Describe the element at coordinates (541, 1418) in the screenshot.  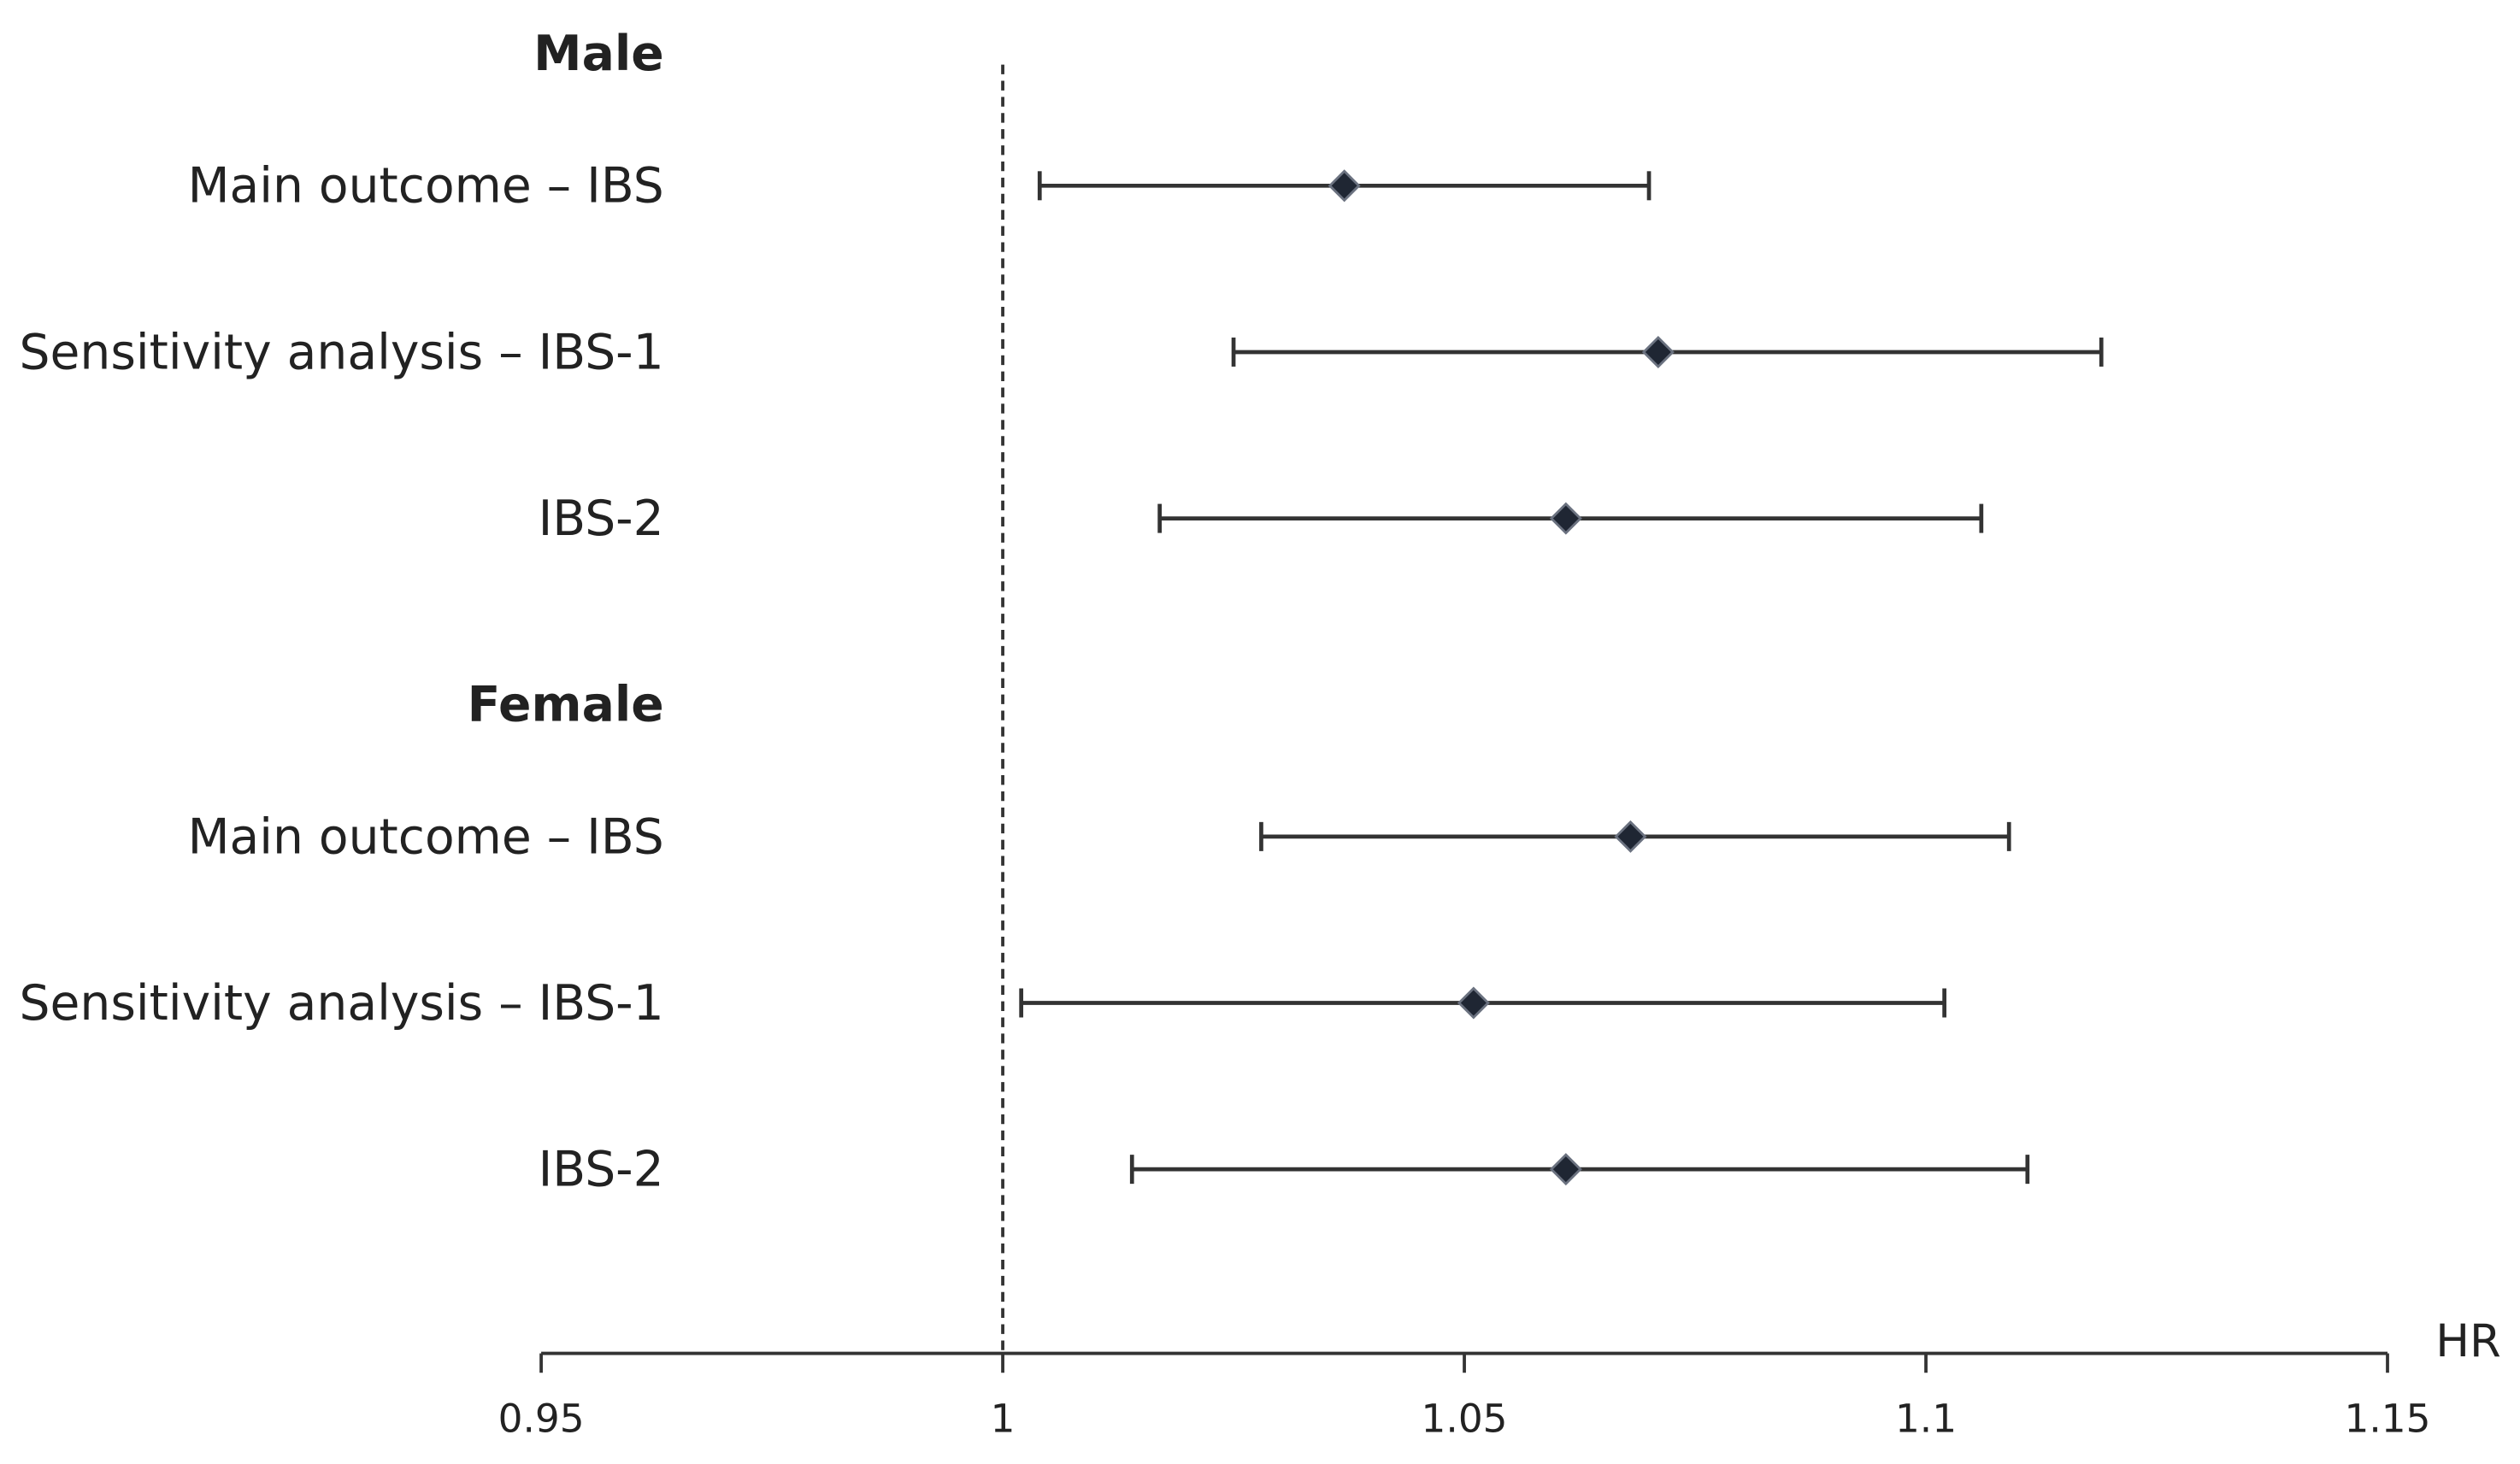
I see `x-tick-label: 0.95` at that location.